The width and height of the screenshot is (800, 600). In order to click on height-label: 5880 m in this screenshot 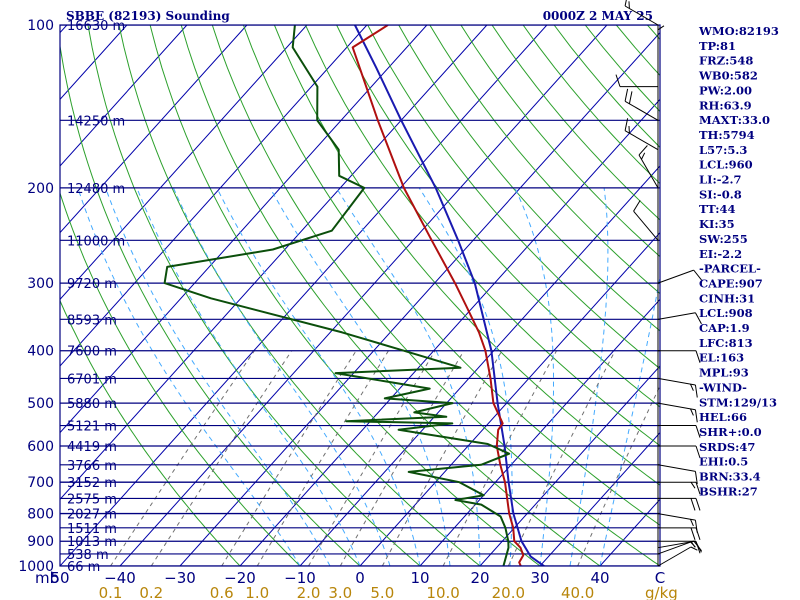, I will do `click(92, 404)`.